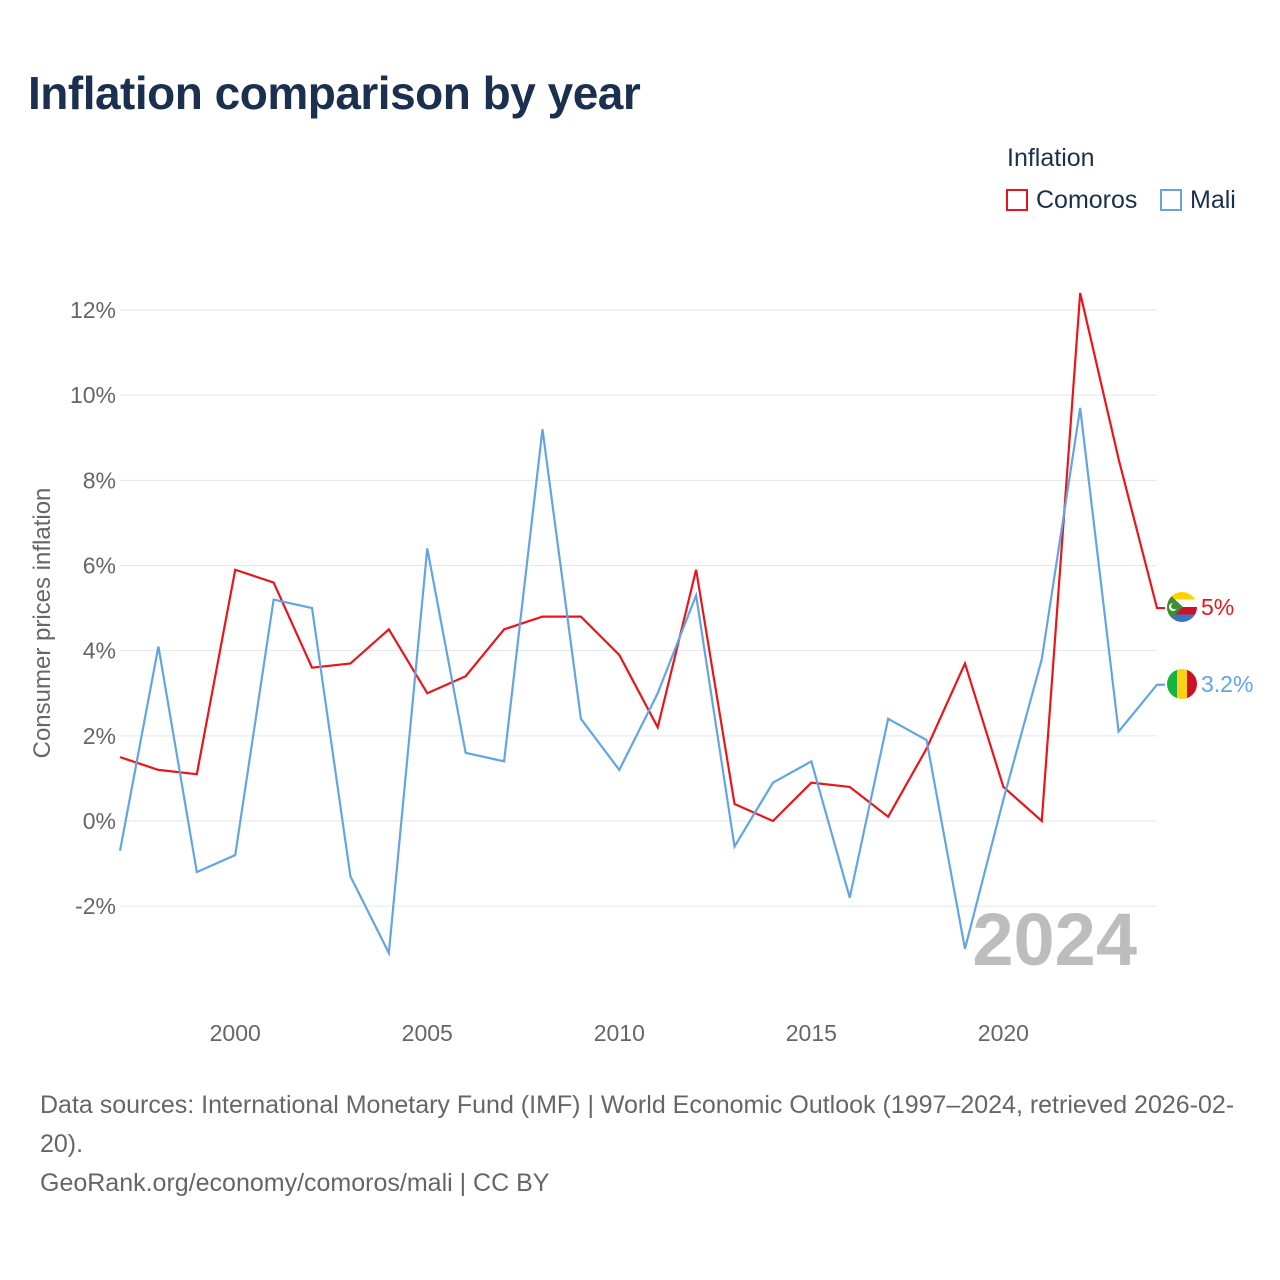 The height and width of the screenshot is (1280, 1280). Describe the element at coordinates (235, 1033) in the screenshot. I see `x-tick-label: 2000` at that location.